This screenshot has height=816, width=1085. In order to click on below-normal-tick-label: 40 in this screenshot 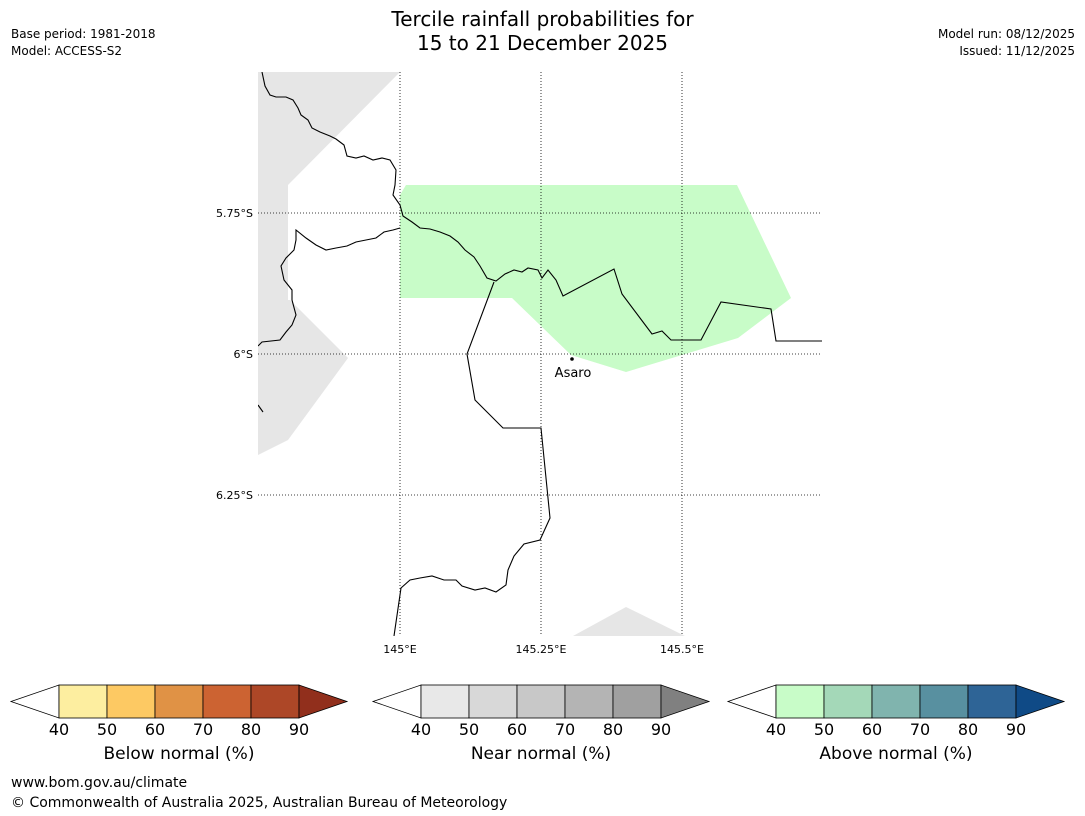, I will do `click(59, 729)`.